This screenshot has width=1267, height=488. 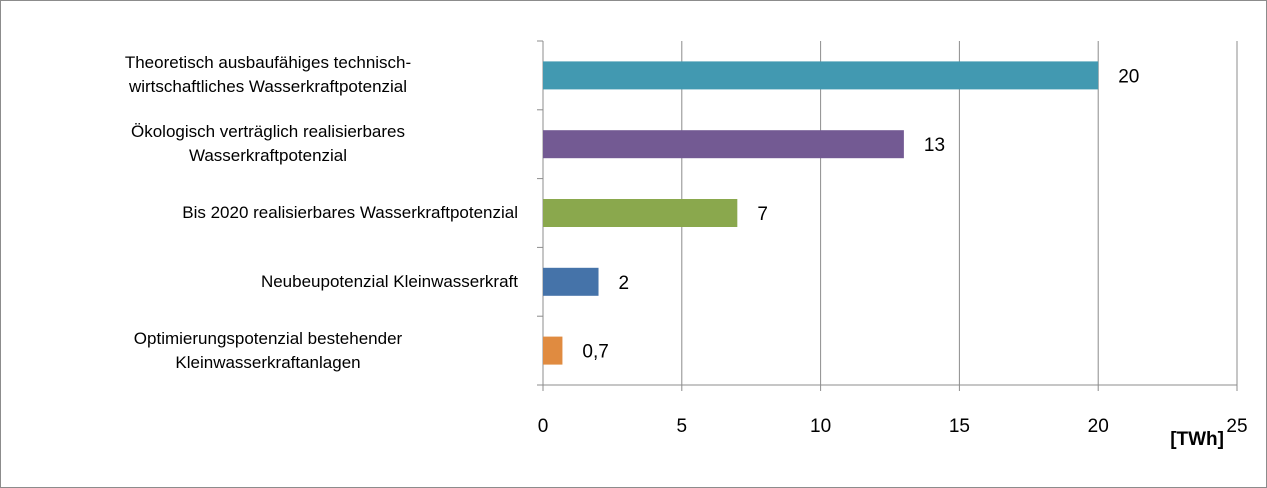 I want to click on x-axis-title: [TWh], so click(x=1197, y=439).